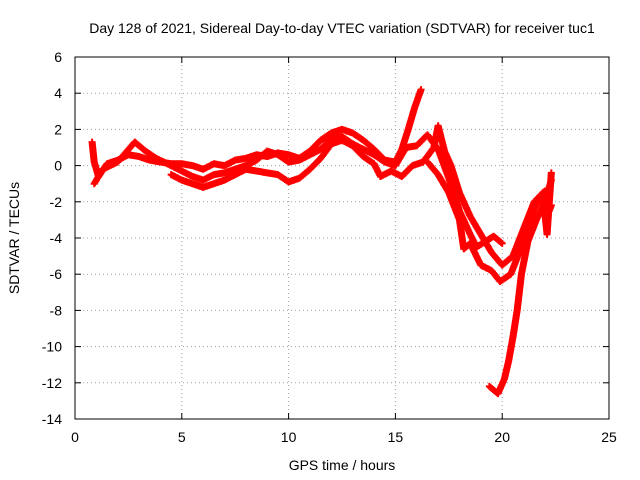 The image size is (640, 480). What do you see at coordinates (58, 57) in the screenshot?
I see `y-tick-label: 6` at bounding box center [58, 57].